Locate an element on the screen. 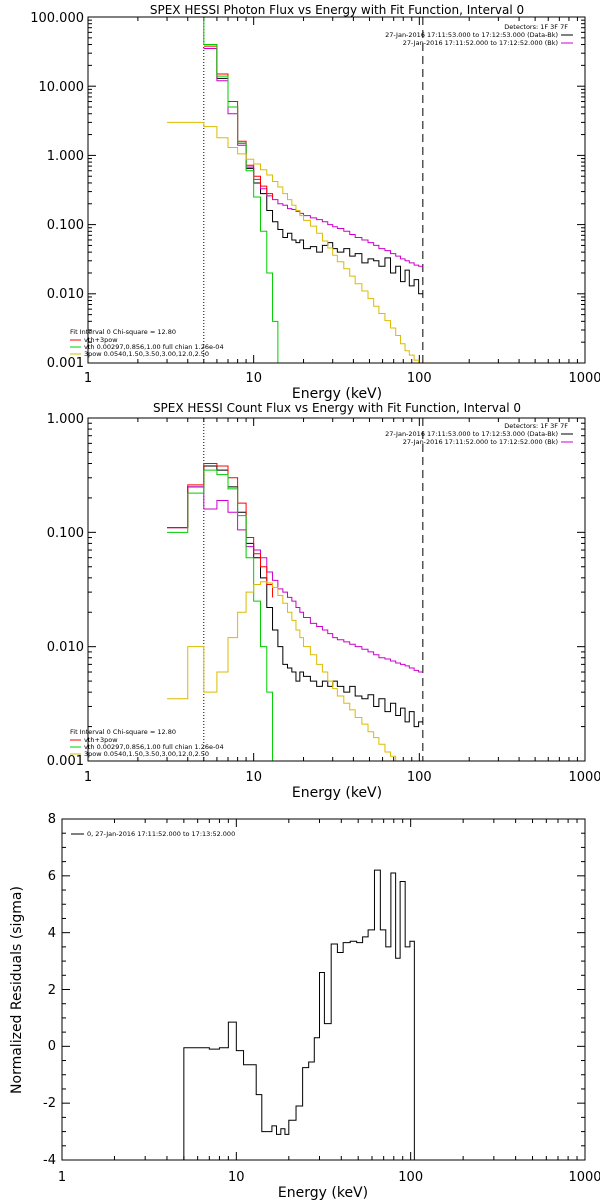  panel1-y-tick-label: 0.010 is located at coordinates (65, 294).